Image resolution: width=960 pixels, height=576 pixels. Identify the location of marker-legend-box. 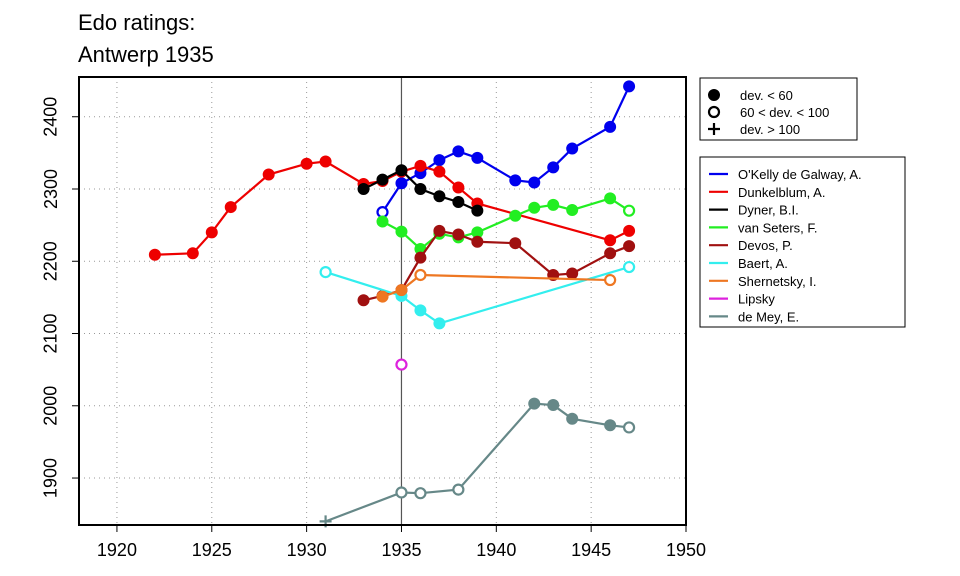
(778, 109).